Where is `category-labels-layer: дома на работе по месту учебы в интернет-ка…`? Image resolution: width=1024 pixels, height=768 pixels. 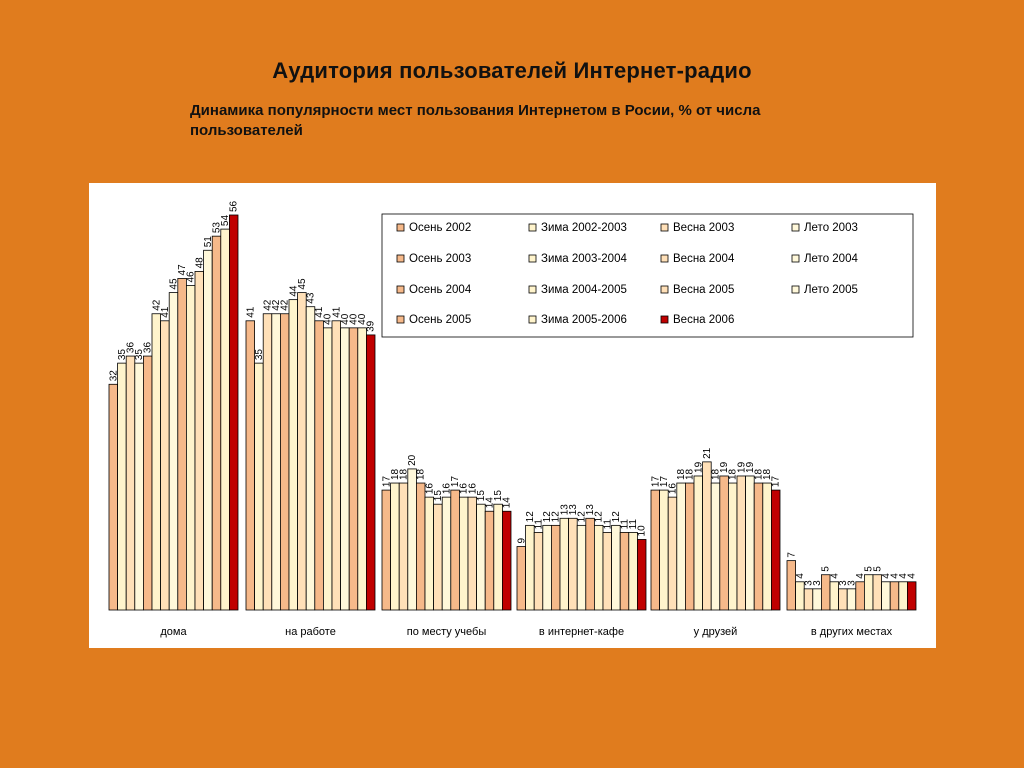
category-labels-layer: дома на работе по месту учебы в интернет-ка… is located at coordinates (526, 632).